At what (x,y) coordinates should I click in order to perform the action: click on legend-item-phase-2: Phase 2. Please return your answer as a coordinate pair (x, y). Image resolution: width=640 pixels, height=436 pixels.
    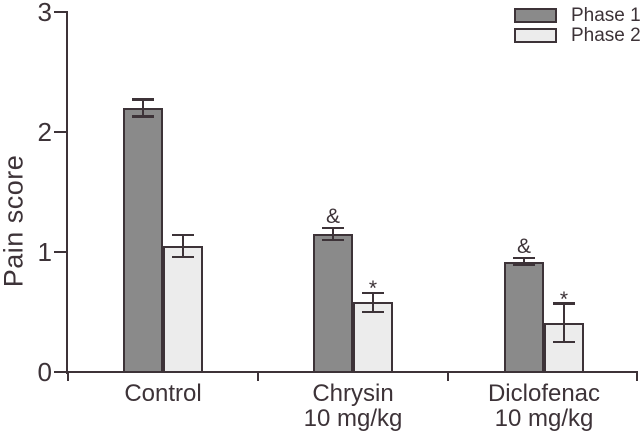
    Looking at the image, I should click on (577, 35).